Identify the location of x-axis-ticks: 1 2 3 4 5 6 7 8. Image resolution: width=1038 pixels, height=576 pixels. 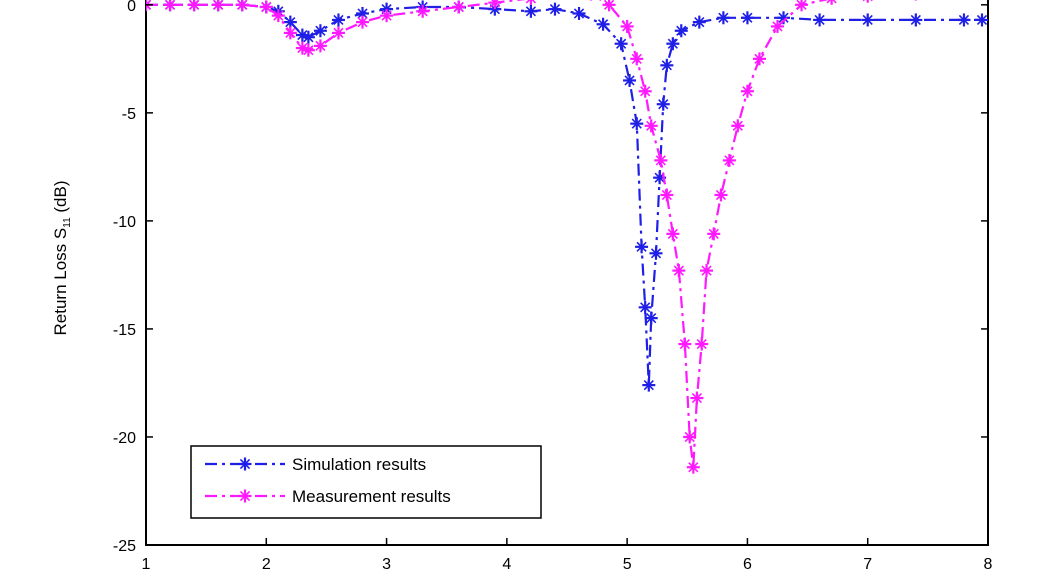
(567, 555).